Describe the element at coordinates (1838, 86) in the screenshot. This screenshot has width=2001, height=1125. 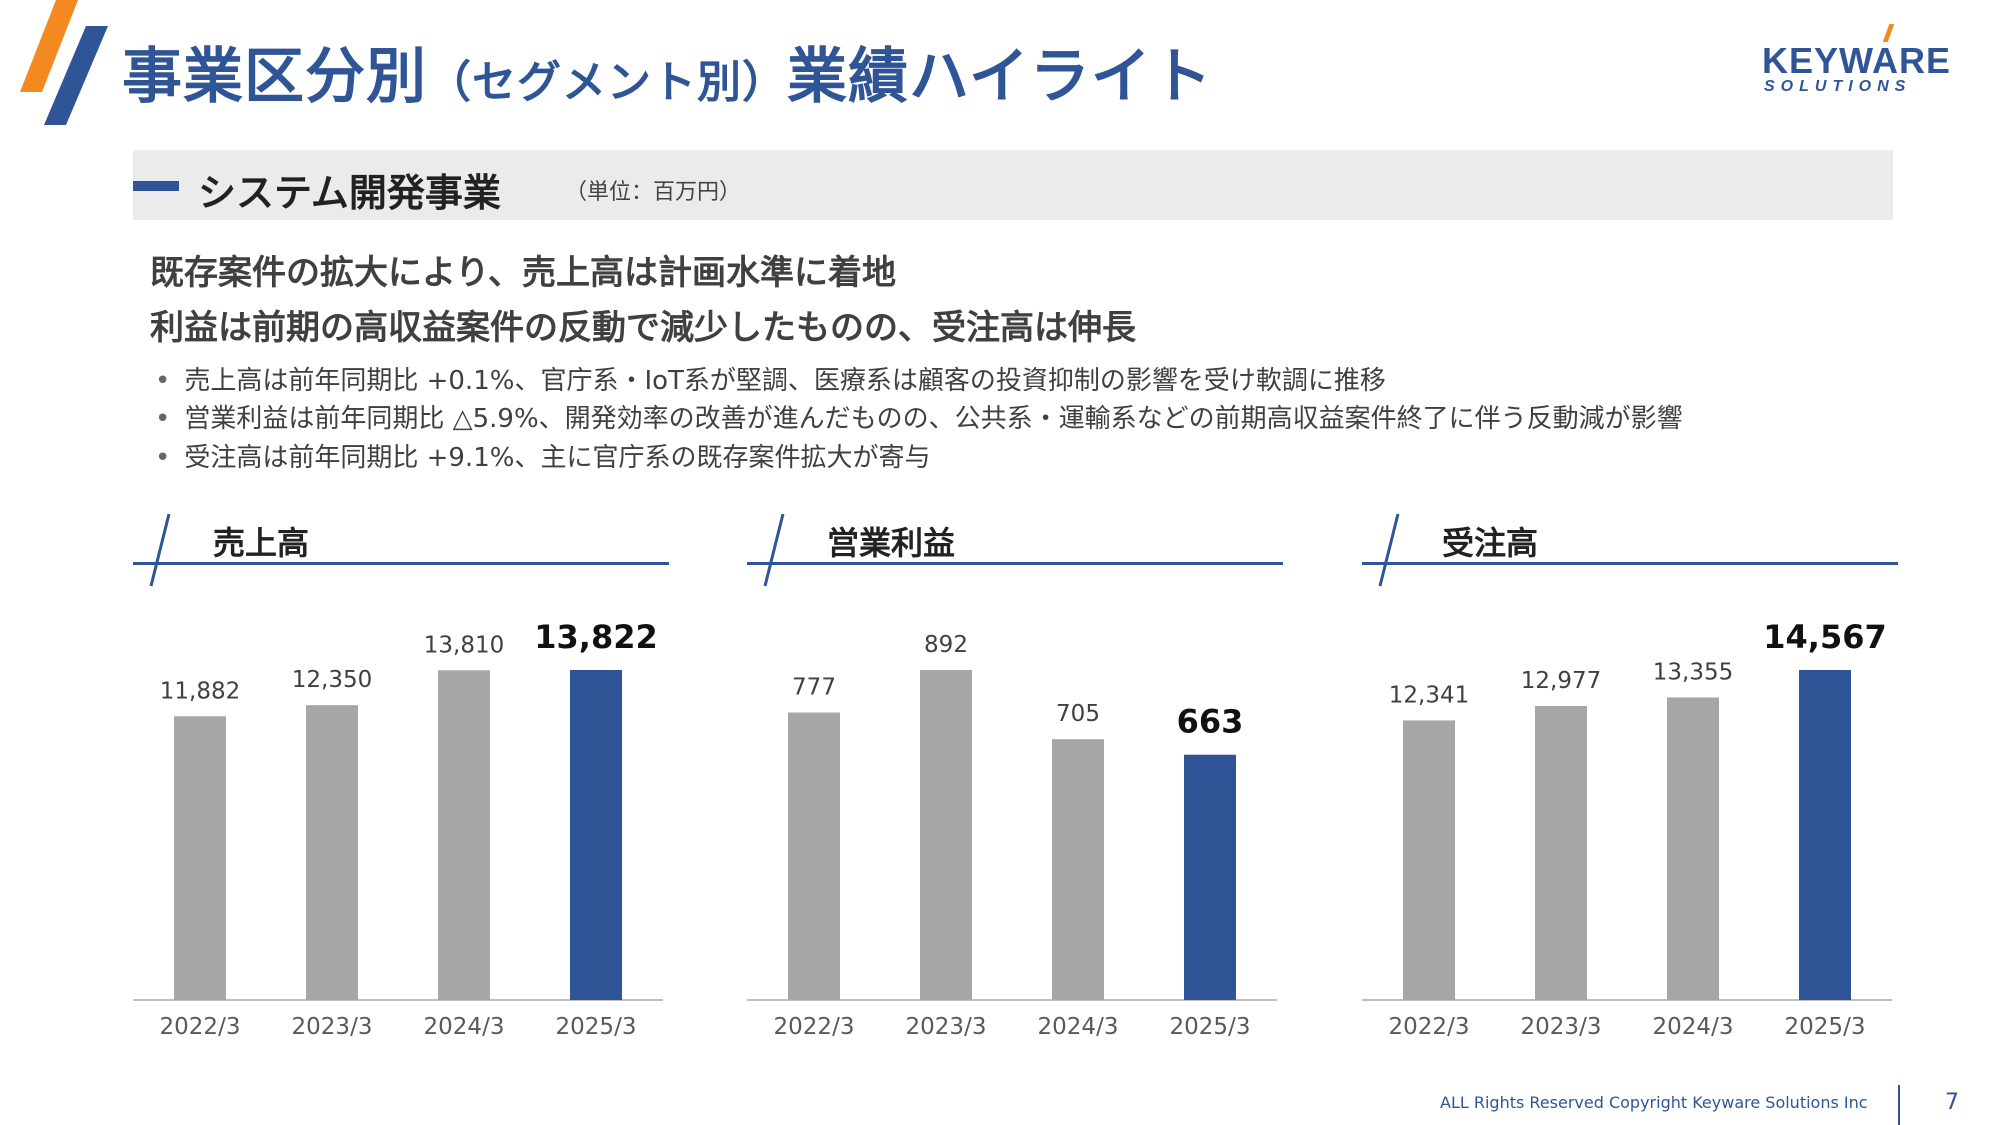
I see `logo-sub-text: SOLUTIONS` at that location.